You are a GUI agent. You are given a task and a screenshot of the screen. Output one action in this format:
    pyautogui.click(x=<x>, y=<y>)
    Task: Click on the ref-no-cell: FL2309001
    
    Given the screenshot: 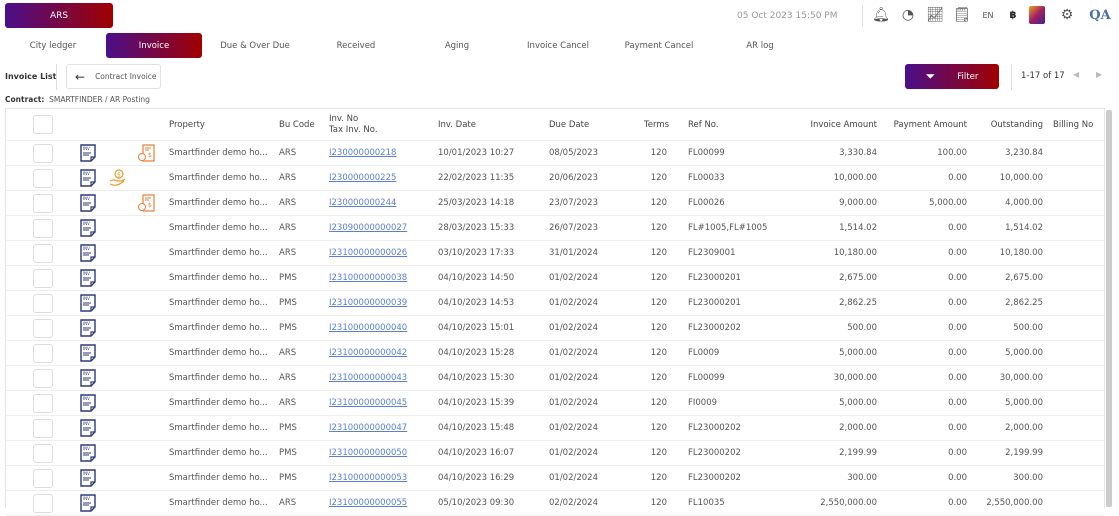 What is the action you would take?
    pyautogui.click(x=712, y=253)
    